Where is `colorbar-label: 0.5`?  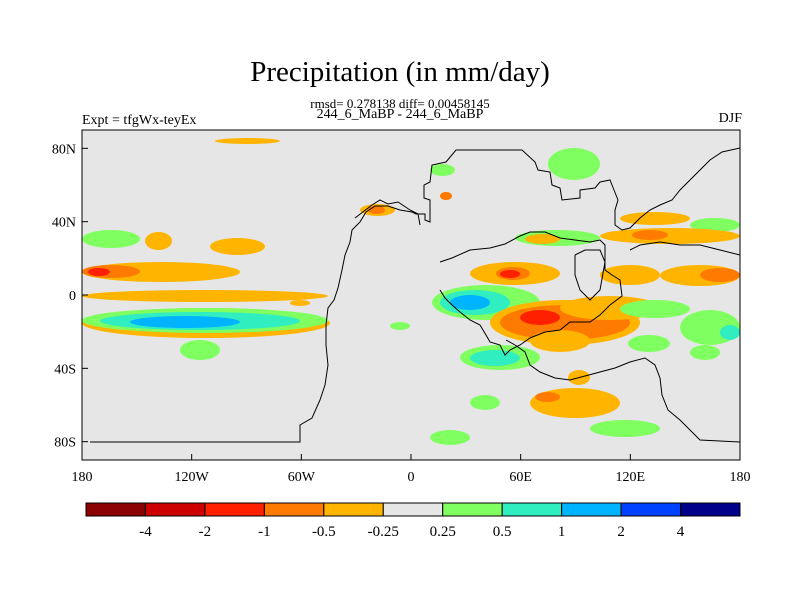
colorbar-label: 0.5 is located at coordinates (502, 532).